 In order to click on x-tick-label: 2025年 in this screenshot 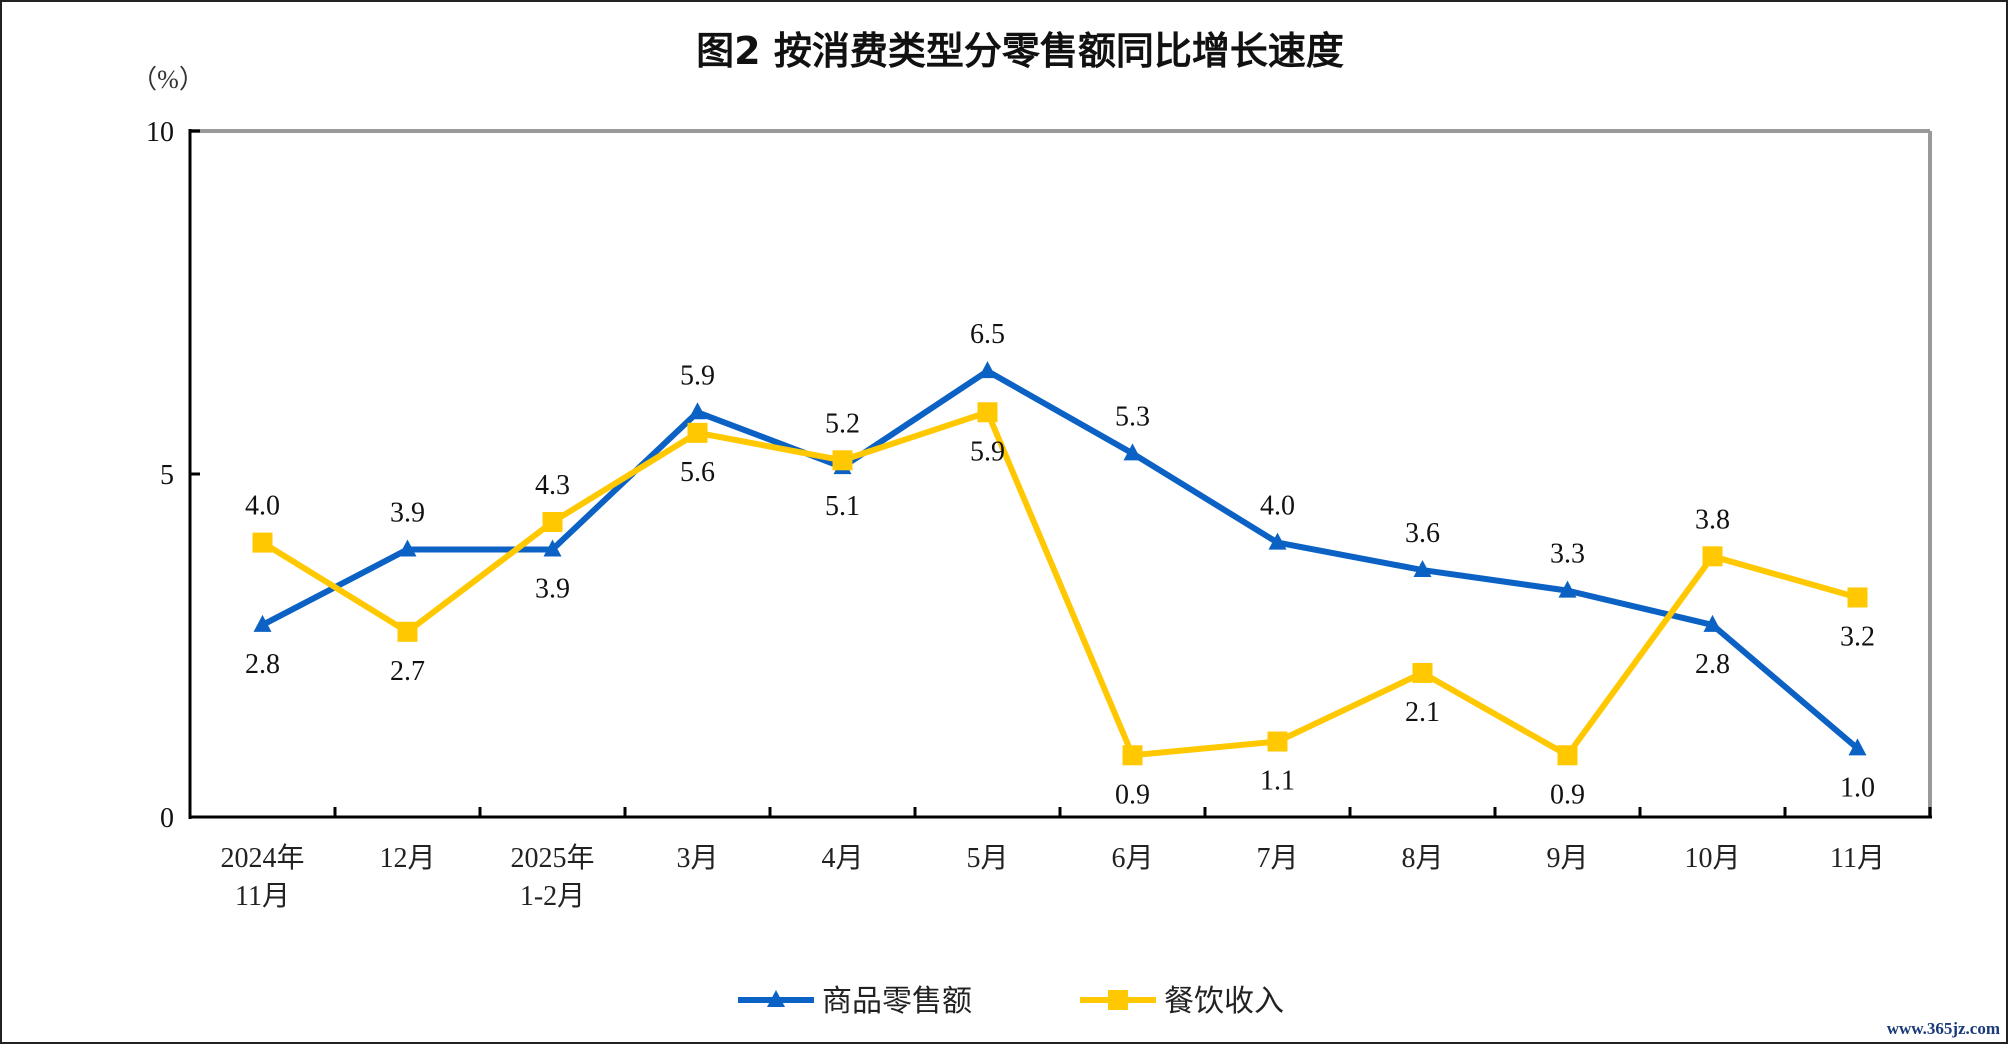, I will do `click(552, 858)`.